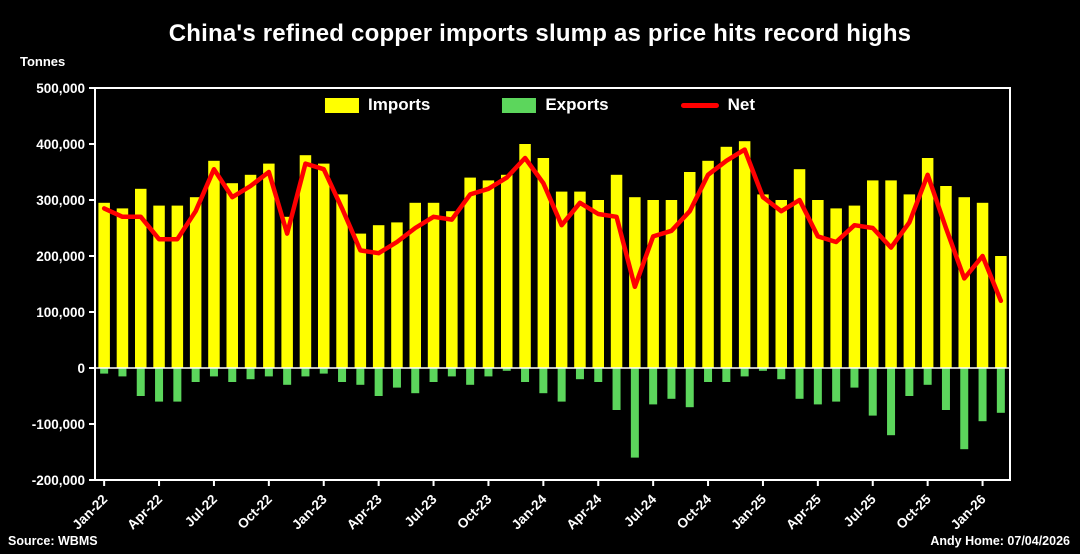 This screenshot has height=554, width=1080. I want to click on svg-text: Oct-23, so click(474, 511).